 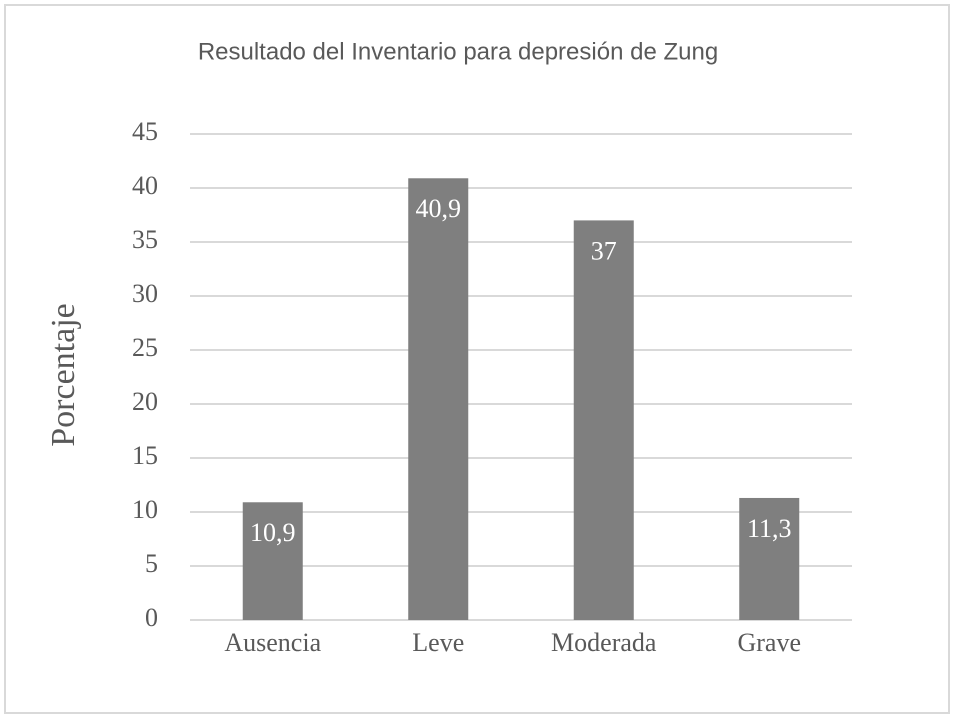 What do you see at coordinates (604, 250) in the screenshot?
I see `value-label: 37` at bounding box center [604, 250].